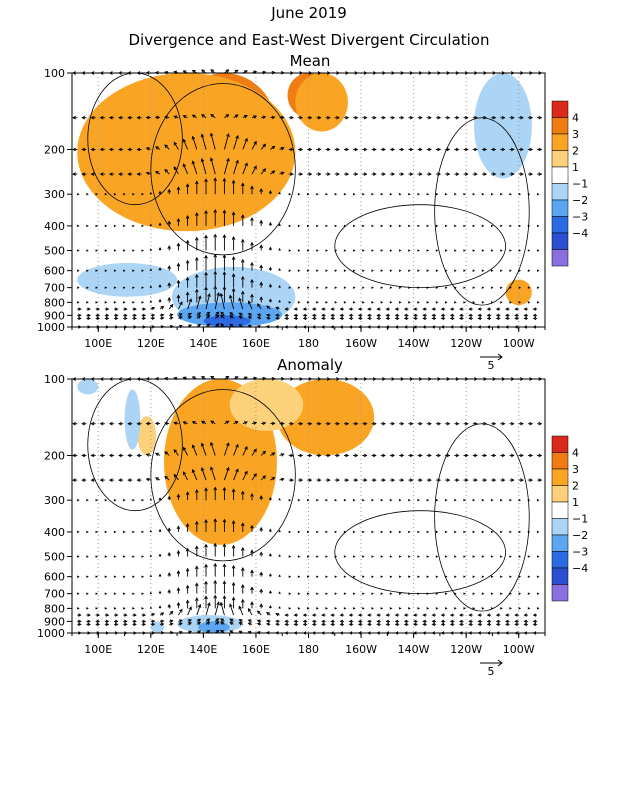 Image resolution: width=618 pixels, height=800 pixels. I want to click on y-tick-label: 400, so click(54, 532).